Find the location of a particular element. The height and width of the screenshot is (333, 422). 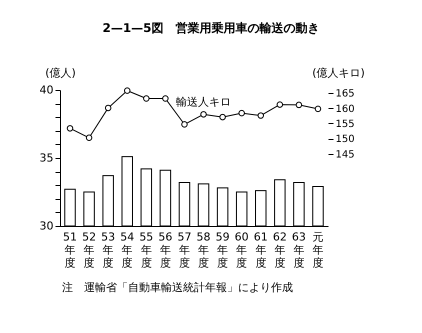

x-tick-label: 52年度 is located at coordinates (89, 250).